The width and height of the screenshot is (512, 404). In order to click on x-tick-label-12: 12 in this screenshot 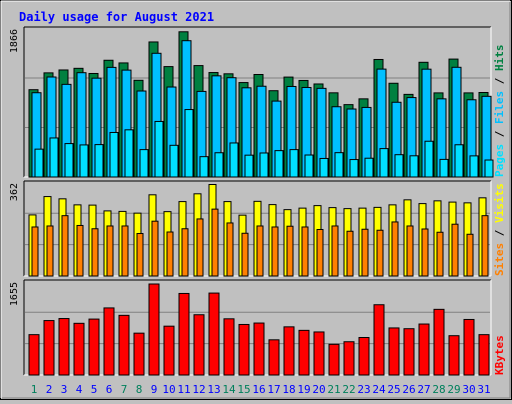, I will do `click(198, 389)`.